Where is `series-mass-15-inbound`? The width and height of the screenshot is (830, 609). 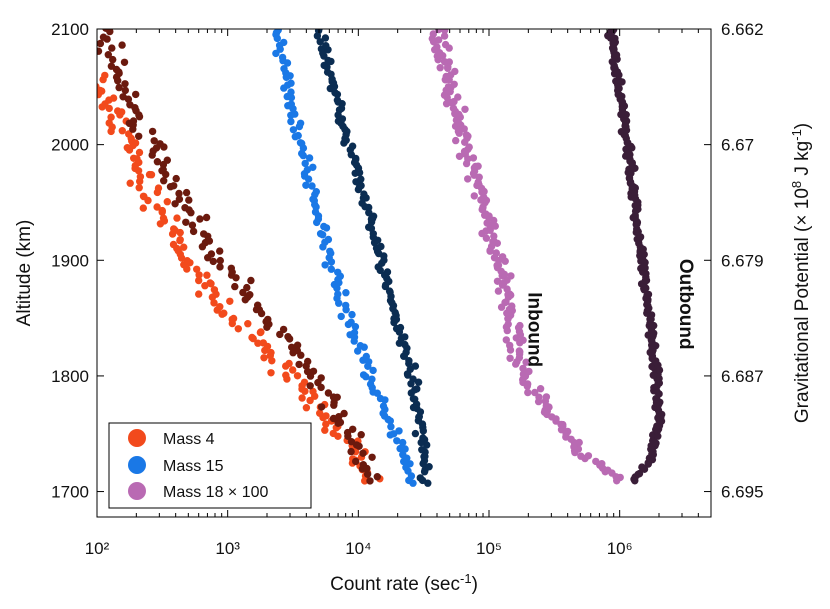 series-mass-15-inbound is located at coordinates (344, 258).